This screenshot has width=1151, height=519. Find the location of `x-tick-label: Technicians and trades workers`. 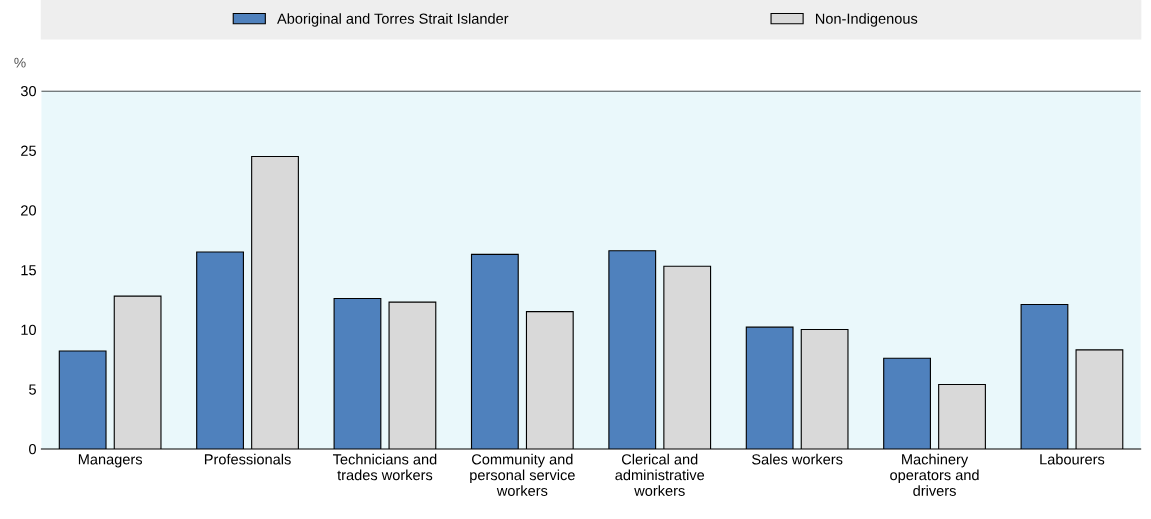

x-tick-label: Technicians and trades workers is located at coordinates (384, 467).